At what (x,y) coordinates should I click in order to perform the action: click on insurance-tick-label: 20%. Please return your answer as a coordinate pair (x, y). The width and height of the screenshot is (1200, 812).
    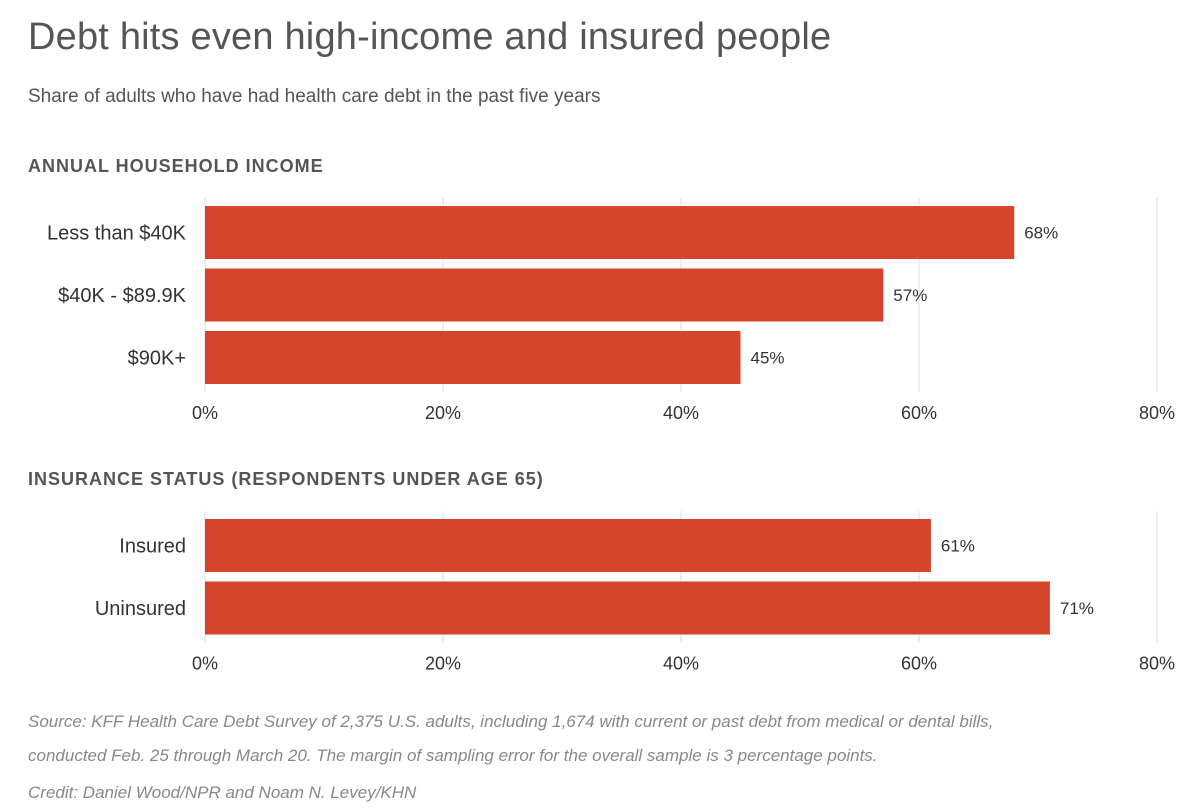
    Looking at the image, I should click on (443, 664).